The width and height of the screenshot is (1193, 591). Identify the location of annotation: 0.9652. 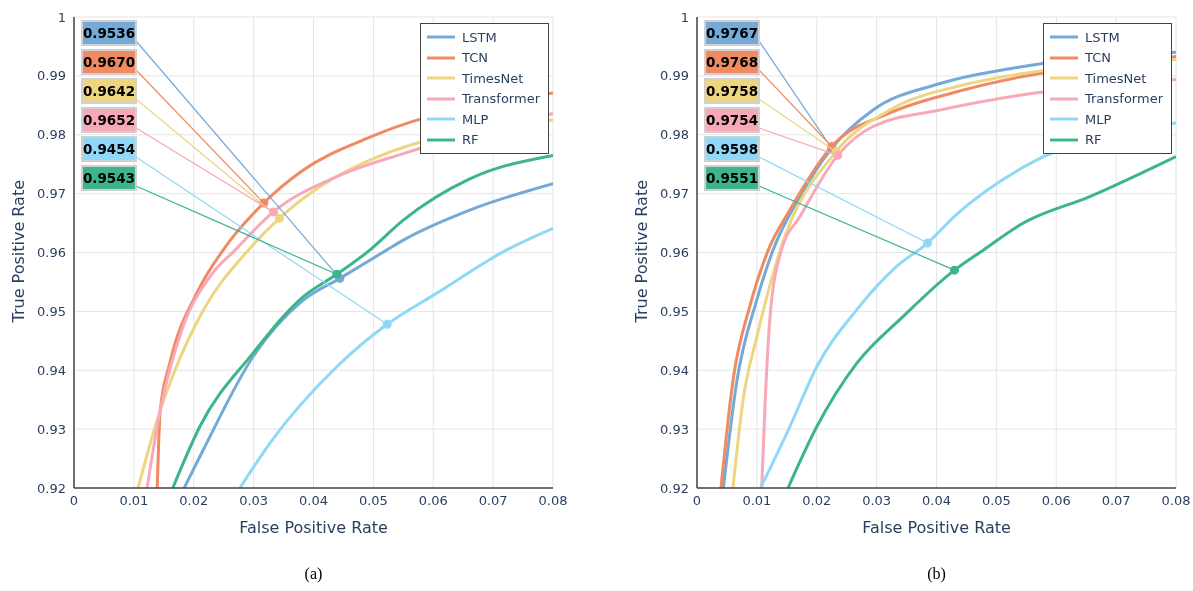
(109, 120).